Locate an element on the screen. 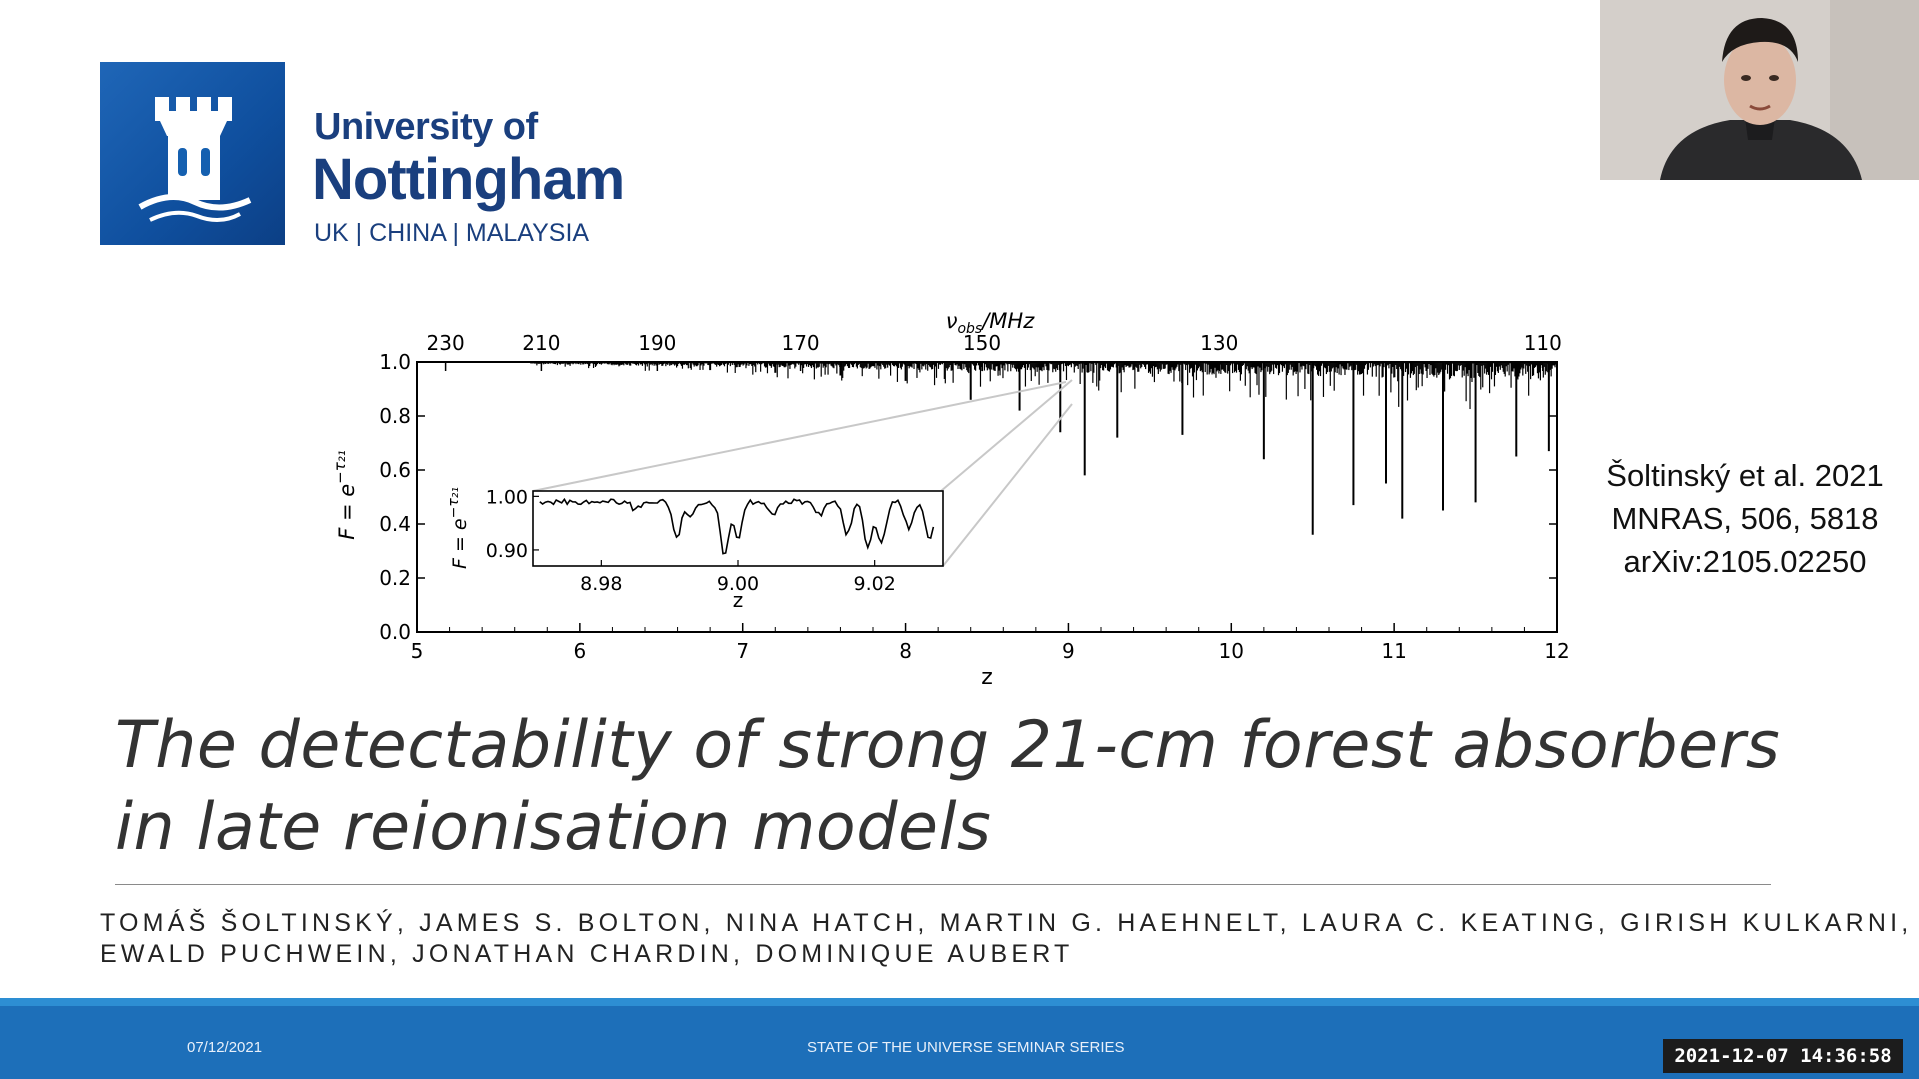  inset-x-tick-label: 8.98 is located at coordinates (601, 584).